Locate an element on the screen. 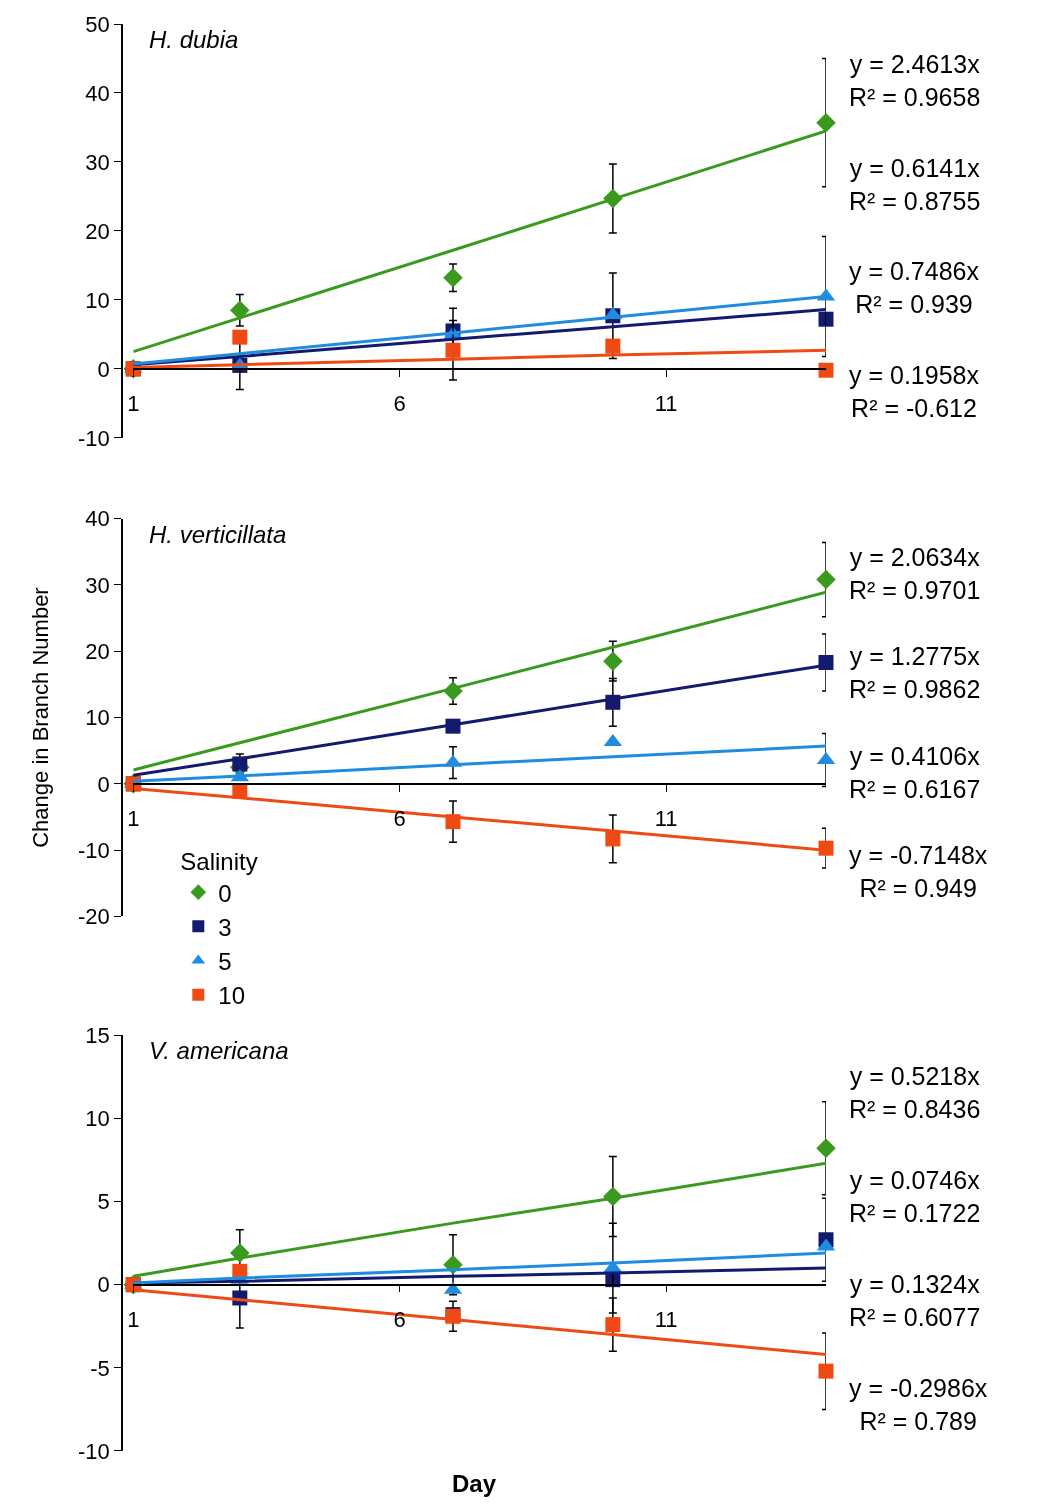 This screenshot has height=1510, width=1042. y-tick-label: -5 is located at coordinates (100, 1368).